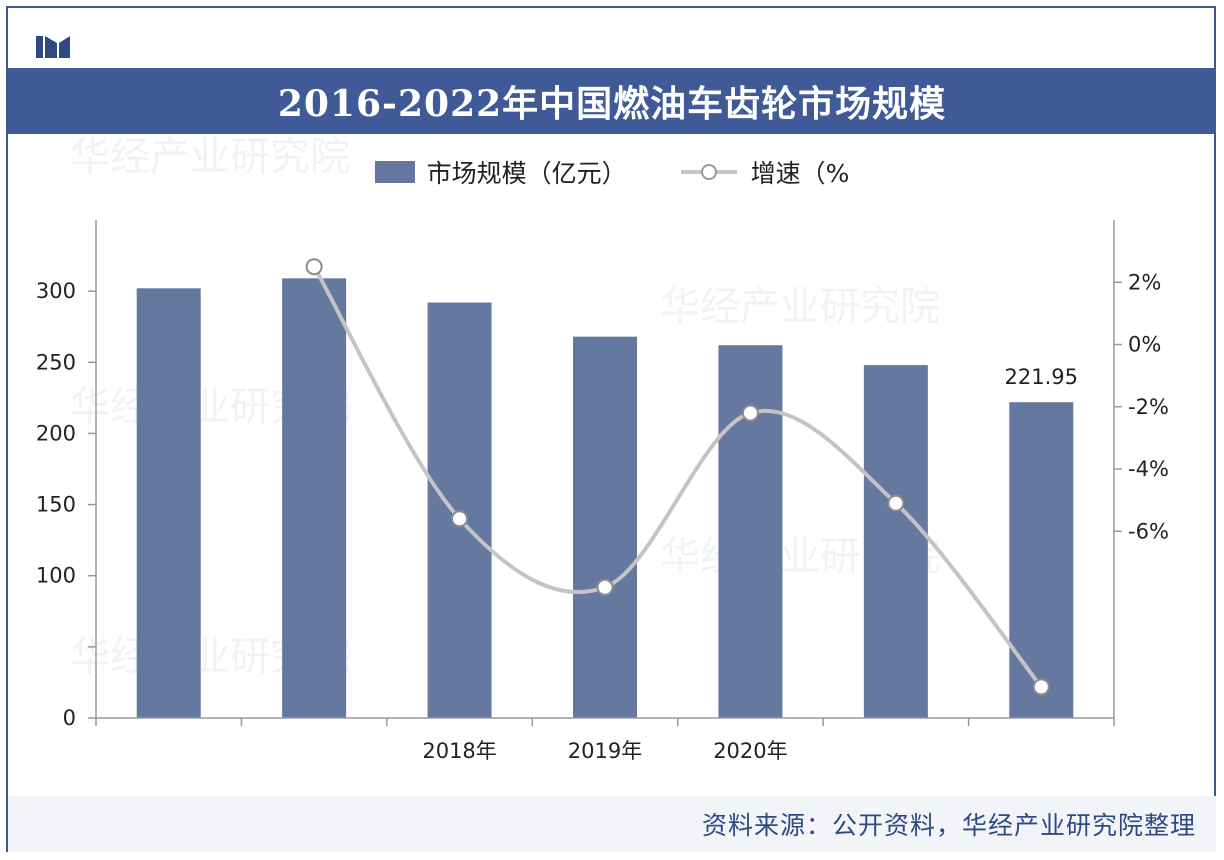 Image resolution: width=1224 pixels, height=860 pixels. What do you see at coordinates (69, 718) in the screenshot?
I see `y-left-tick-label: 0` at bounding box center [69, 718].